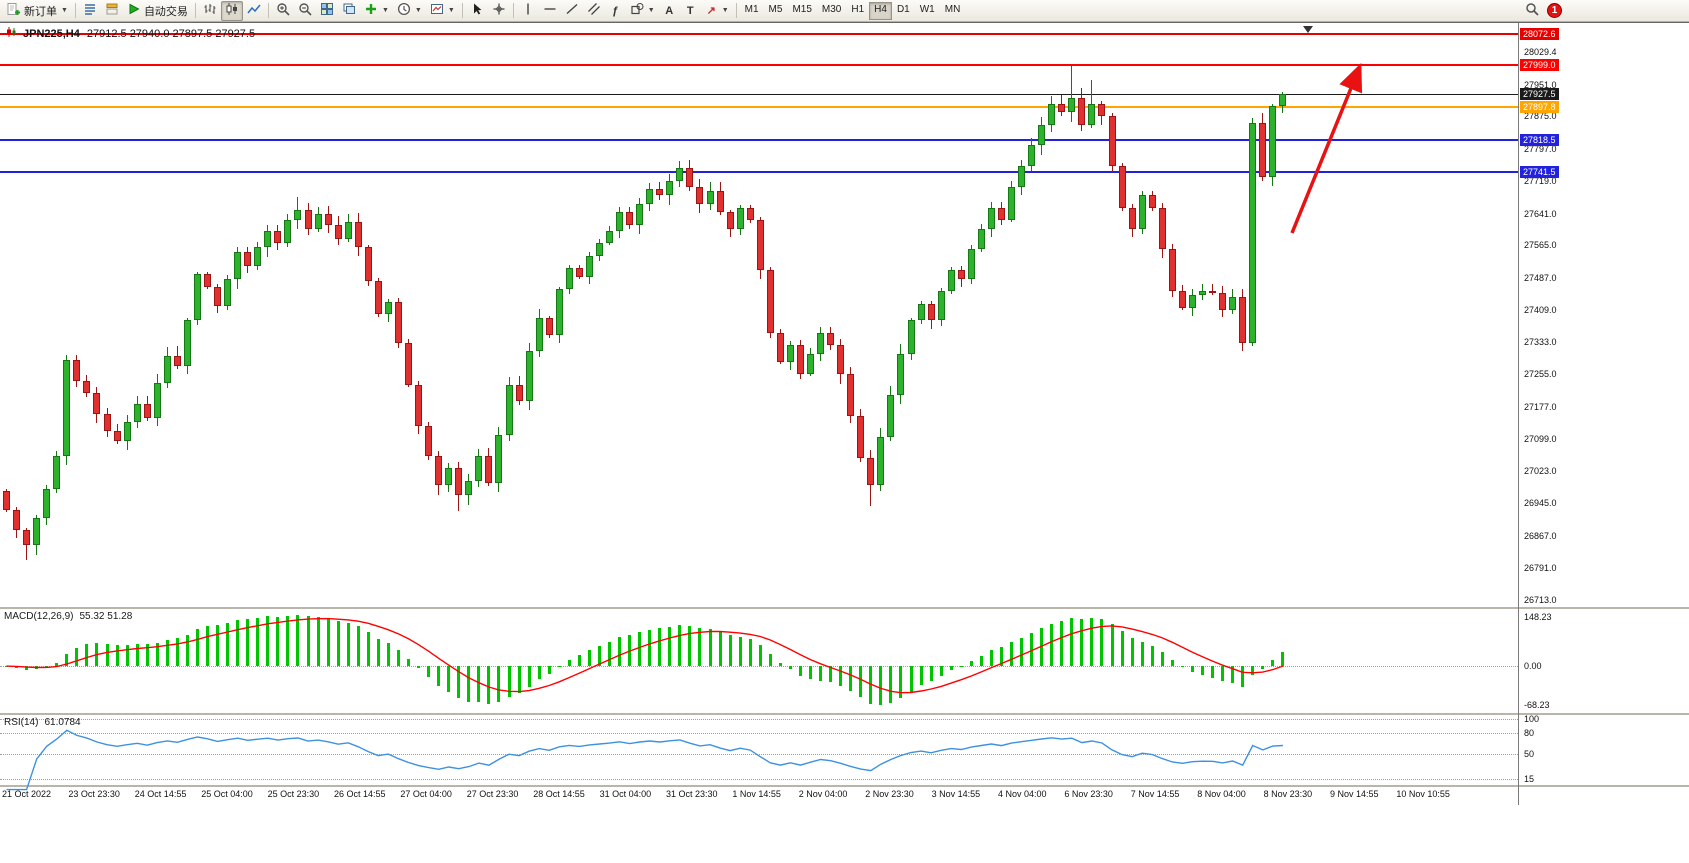  I want to click on timeframe-m5: M5, so click(775, 9).